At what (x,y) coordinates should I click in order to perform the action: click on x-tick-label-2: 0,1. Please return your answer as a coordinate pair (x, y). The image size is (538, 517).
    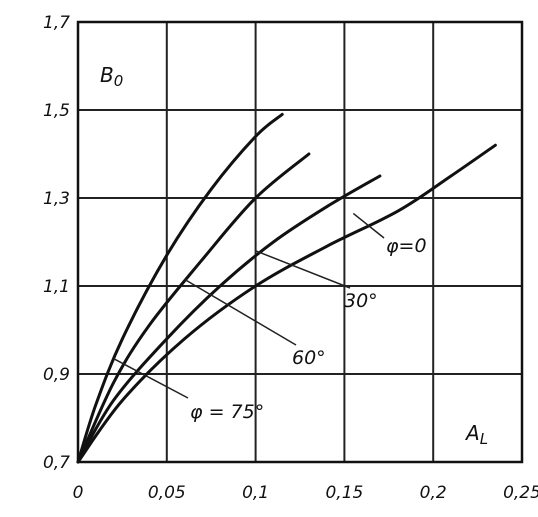
    Looking at the image, I should click on (255, 493).